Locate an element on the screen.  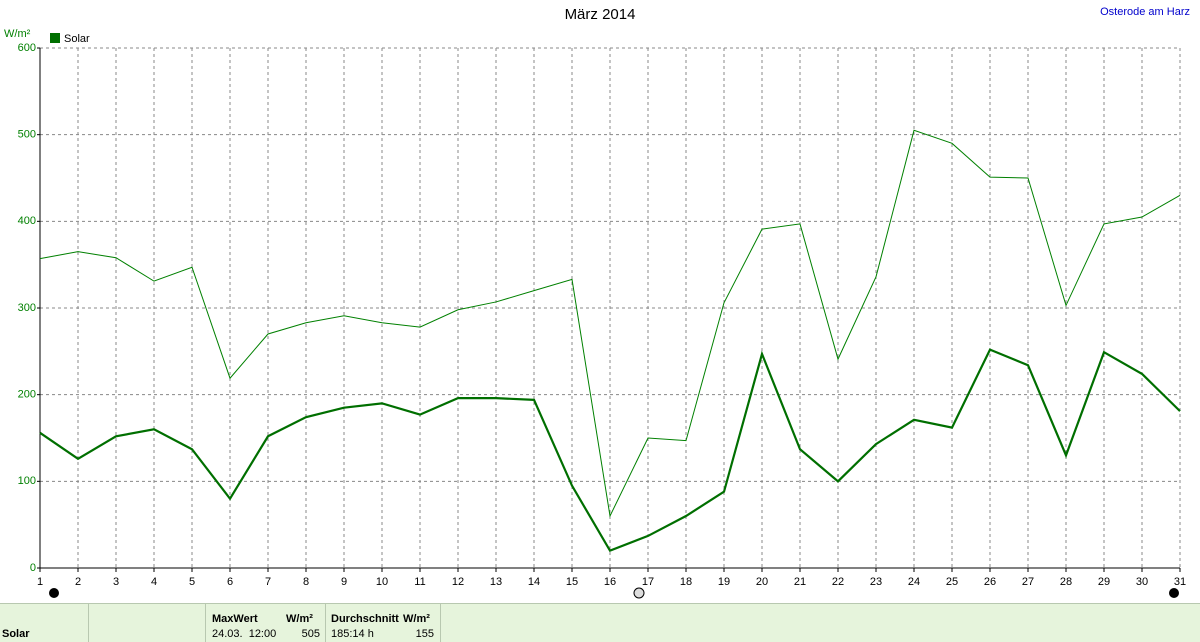
x-tick-label: 13 is located at coordinates (496, 582).